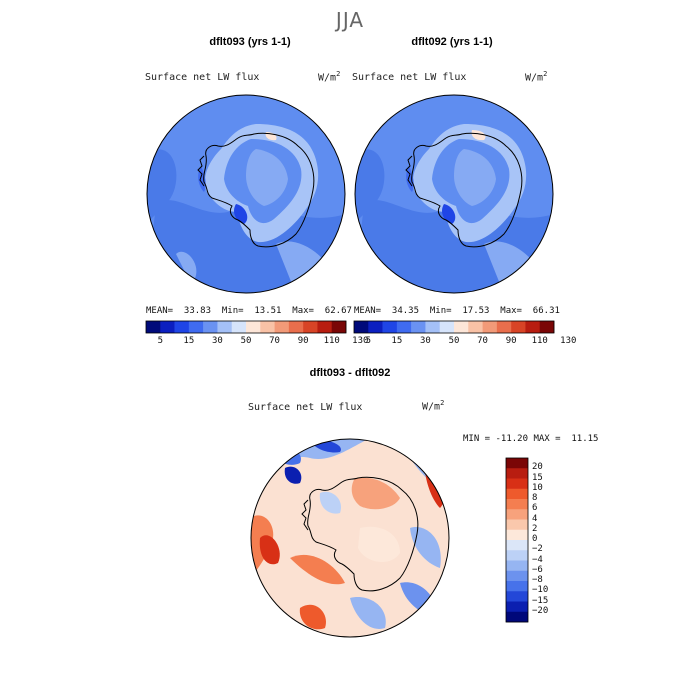 The image size is (700, 700). What do you see at coordinates (537, 580) in the screenshot?
I see `difference-colorbar-tick-label: −8` at bounding box center [537, 580].